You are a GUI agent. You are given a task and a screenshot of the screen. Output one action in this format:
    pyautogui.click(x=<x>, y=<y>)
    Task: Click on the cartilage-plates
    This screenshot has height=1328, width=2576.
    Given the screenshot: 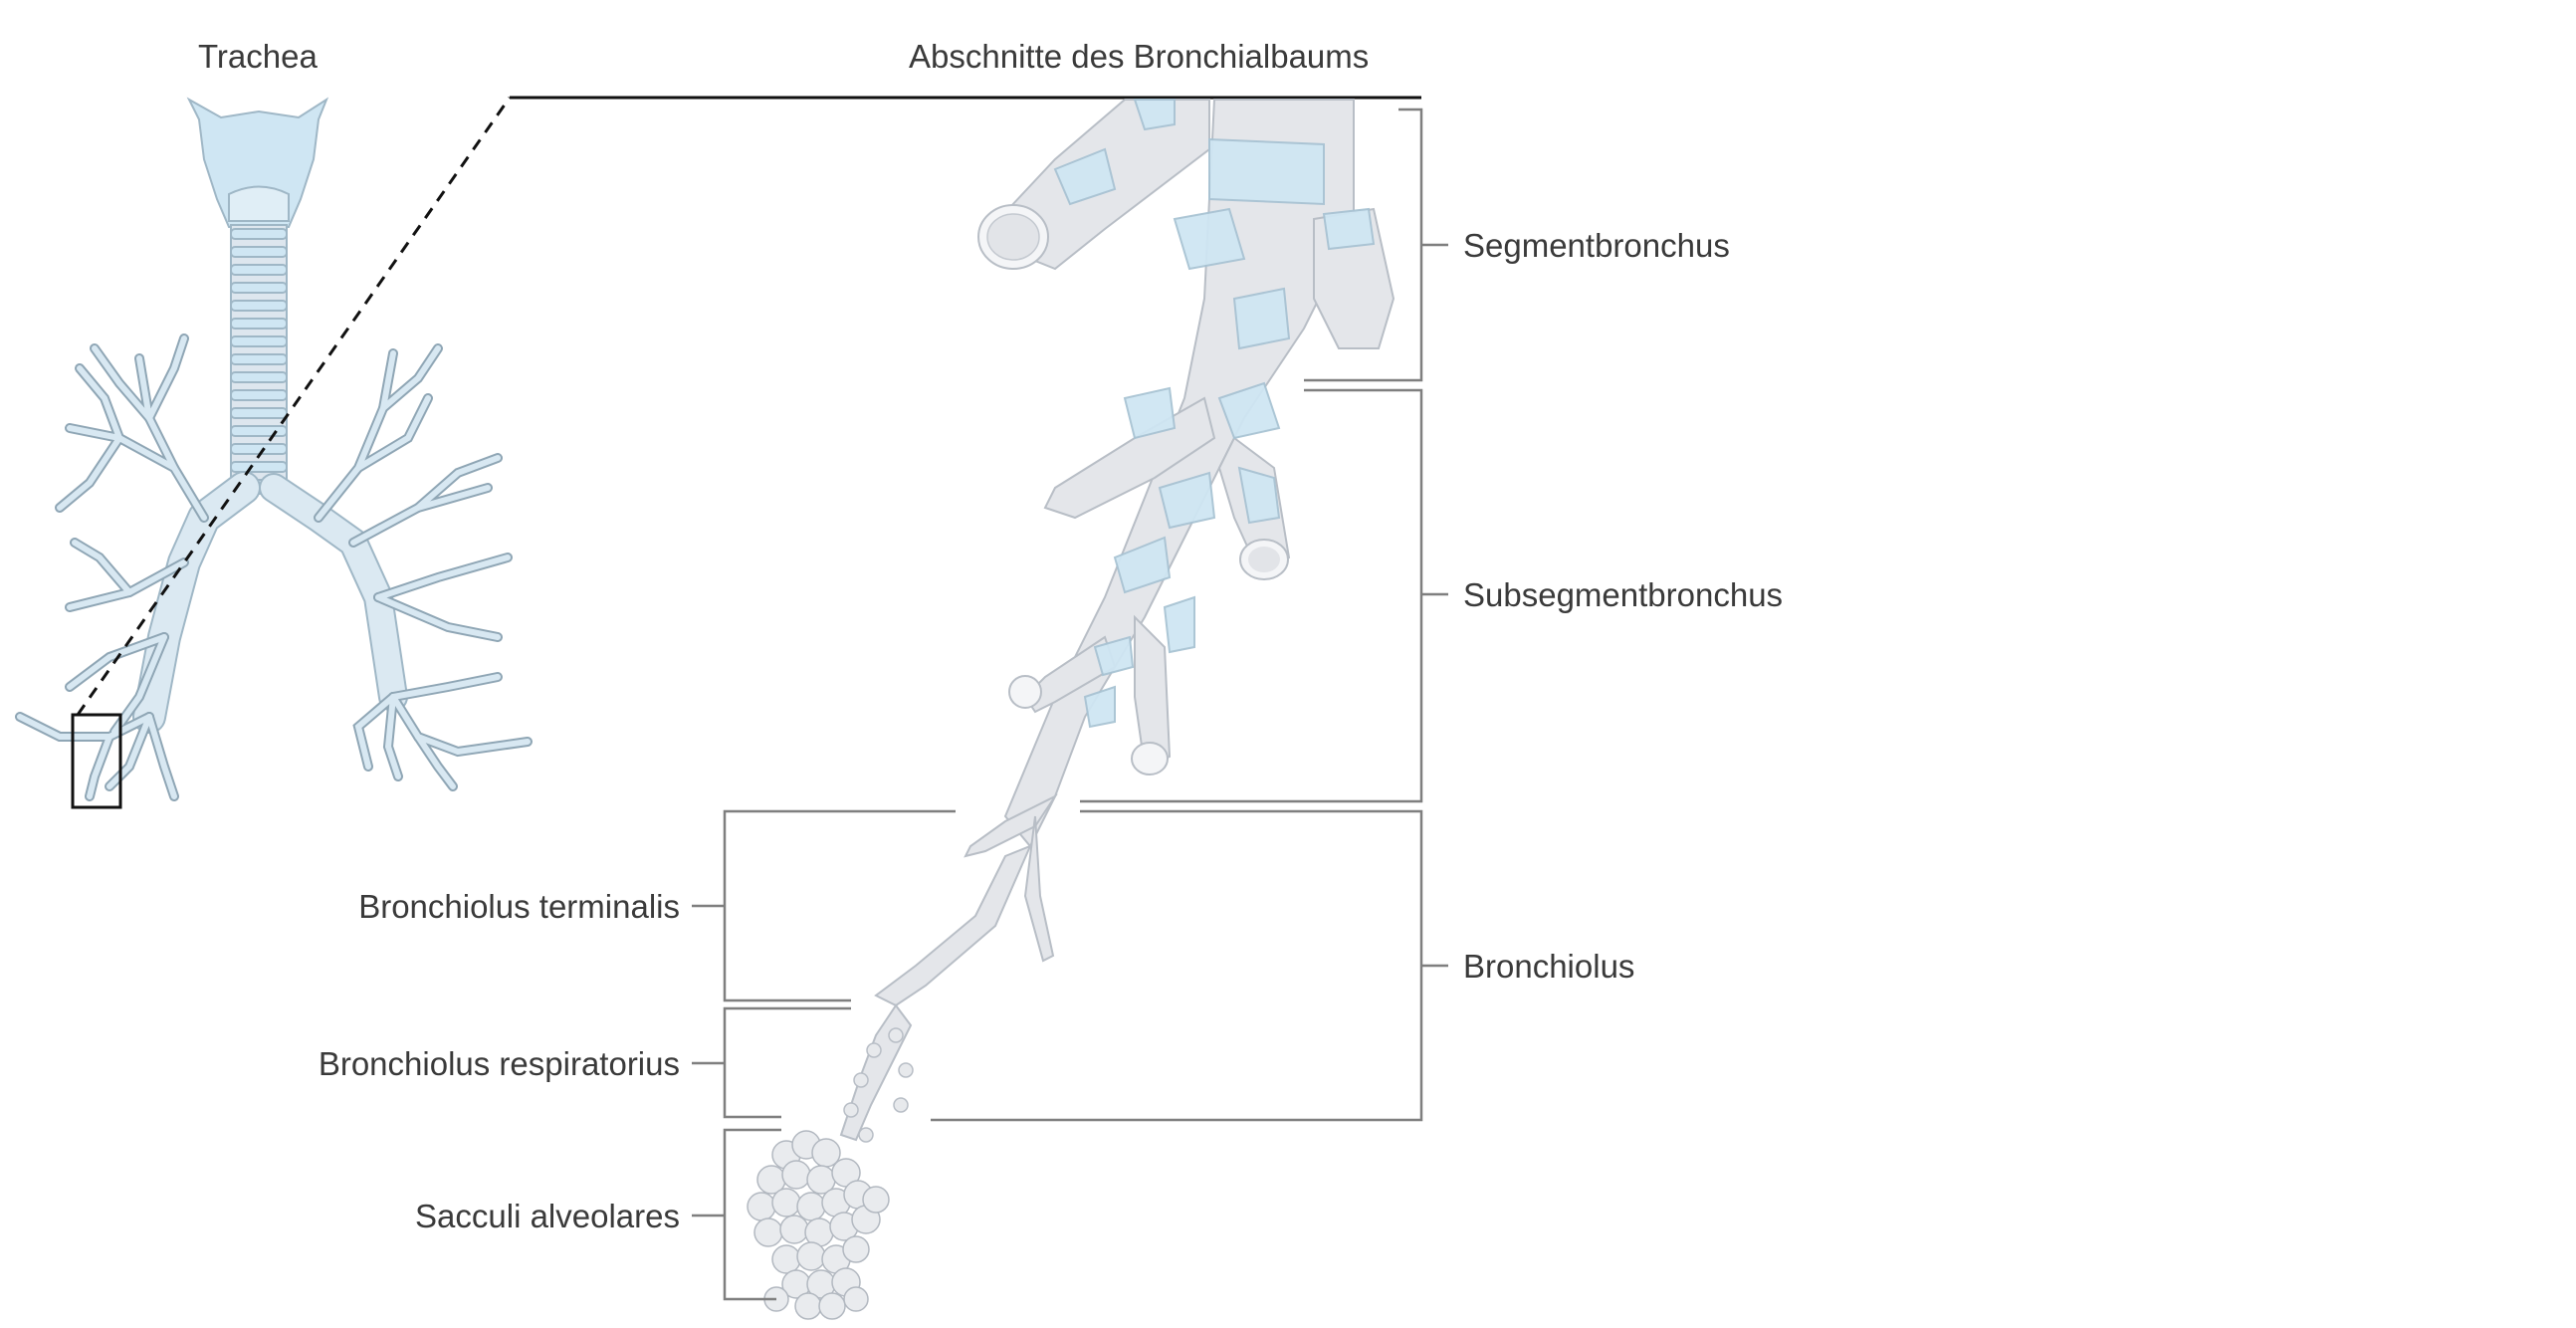 What is the action you would take?
    pyautogui.click(x=1214, y=414)
    